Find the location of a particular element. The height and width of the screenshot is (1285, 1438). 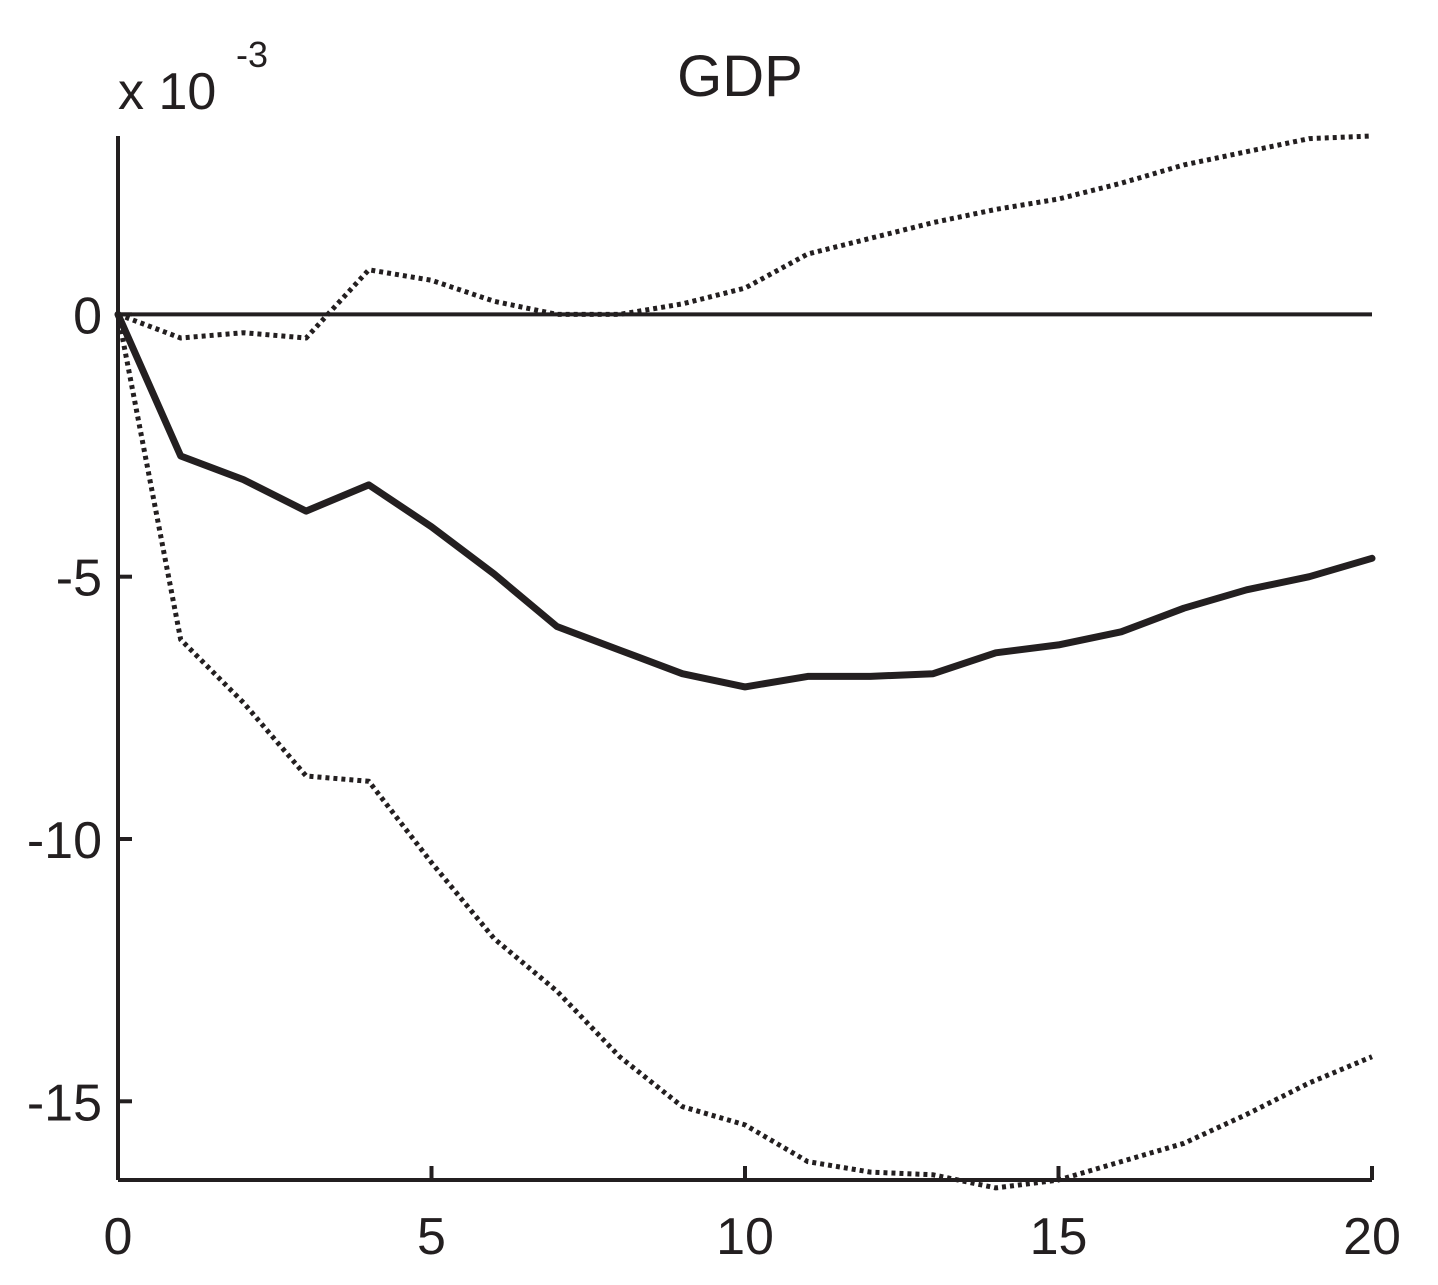

axis-multiplier: x 10 -3 is located at coordinates (193, 77).